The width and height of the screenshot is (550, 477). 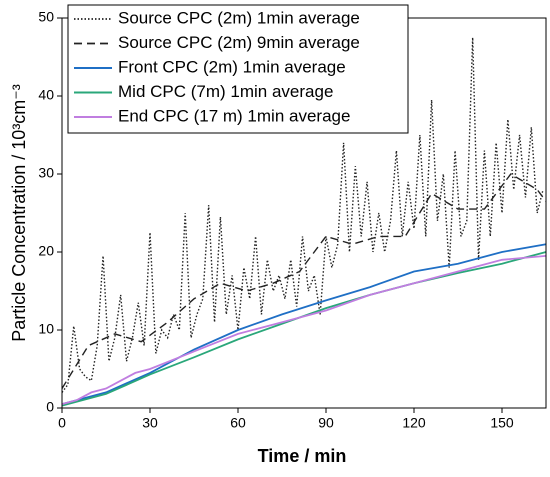 What do you see at coordinates (46, 17) in the screenshot?
I see `y-tick-label: 50` at bounding box center [46, 17].